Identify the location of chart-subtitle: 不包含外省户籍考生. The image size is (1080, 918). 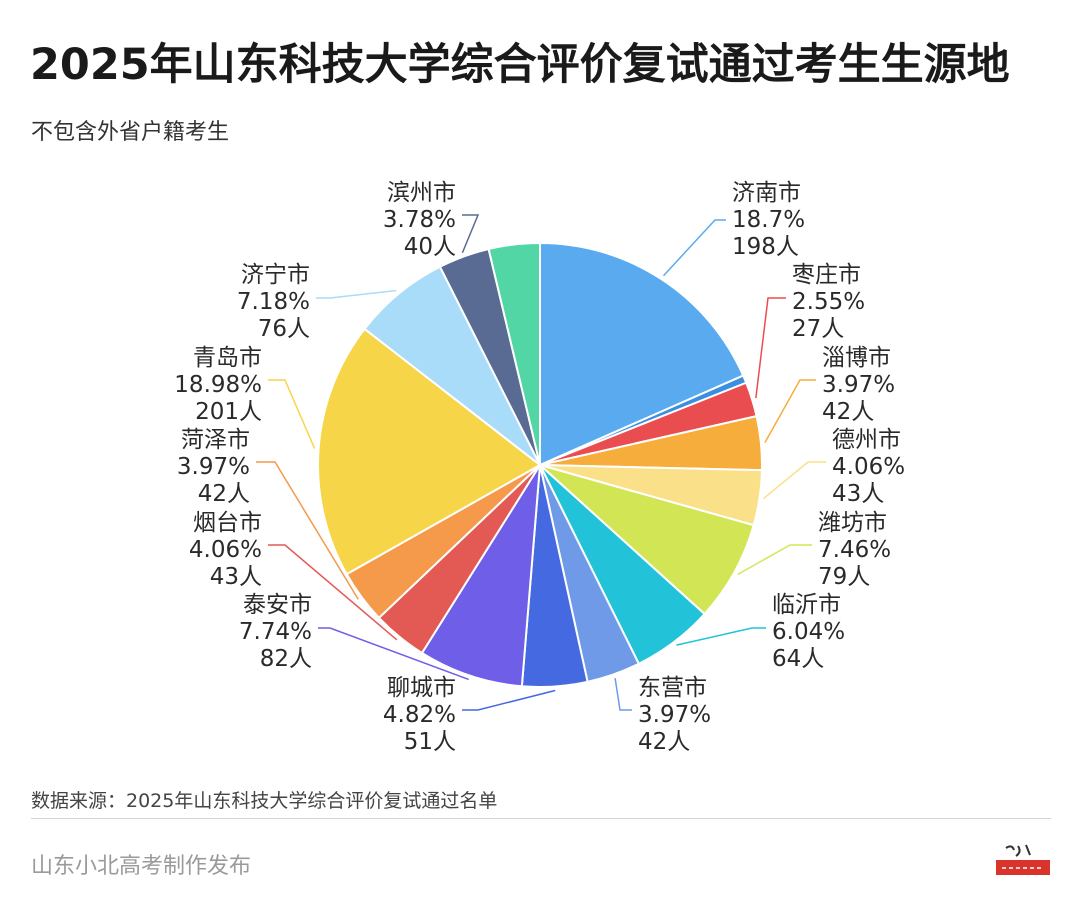
(130, 132).